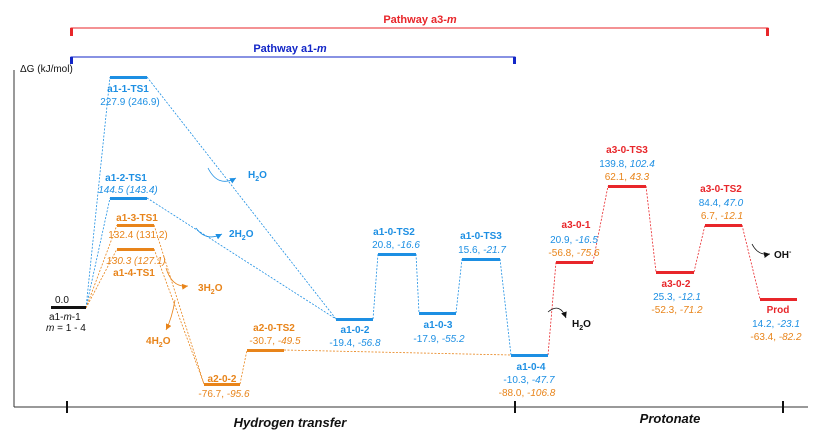 This screenshot has width=813, height=433. I want to click on 3h2o-label: 3H2O, so click(210, 289).